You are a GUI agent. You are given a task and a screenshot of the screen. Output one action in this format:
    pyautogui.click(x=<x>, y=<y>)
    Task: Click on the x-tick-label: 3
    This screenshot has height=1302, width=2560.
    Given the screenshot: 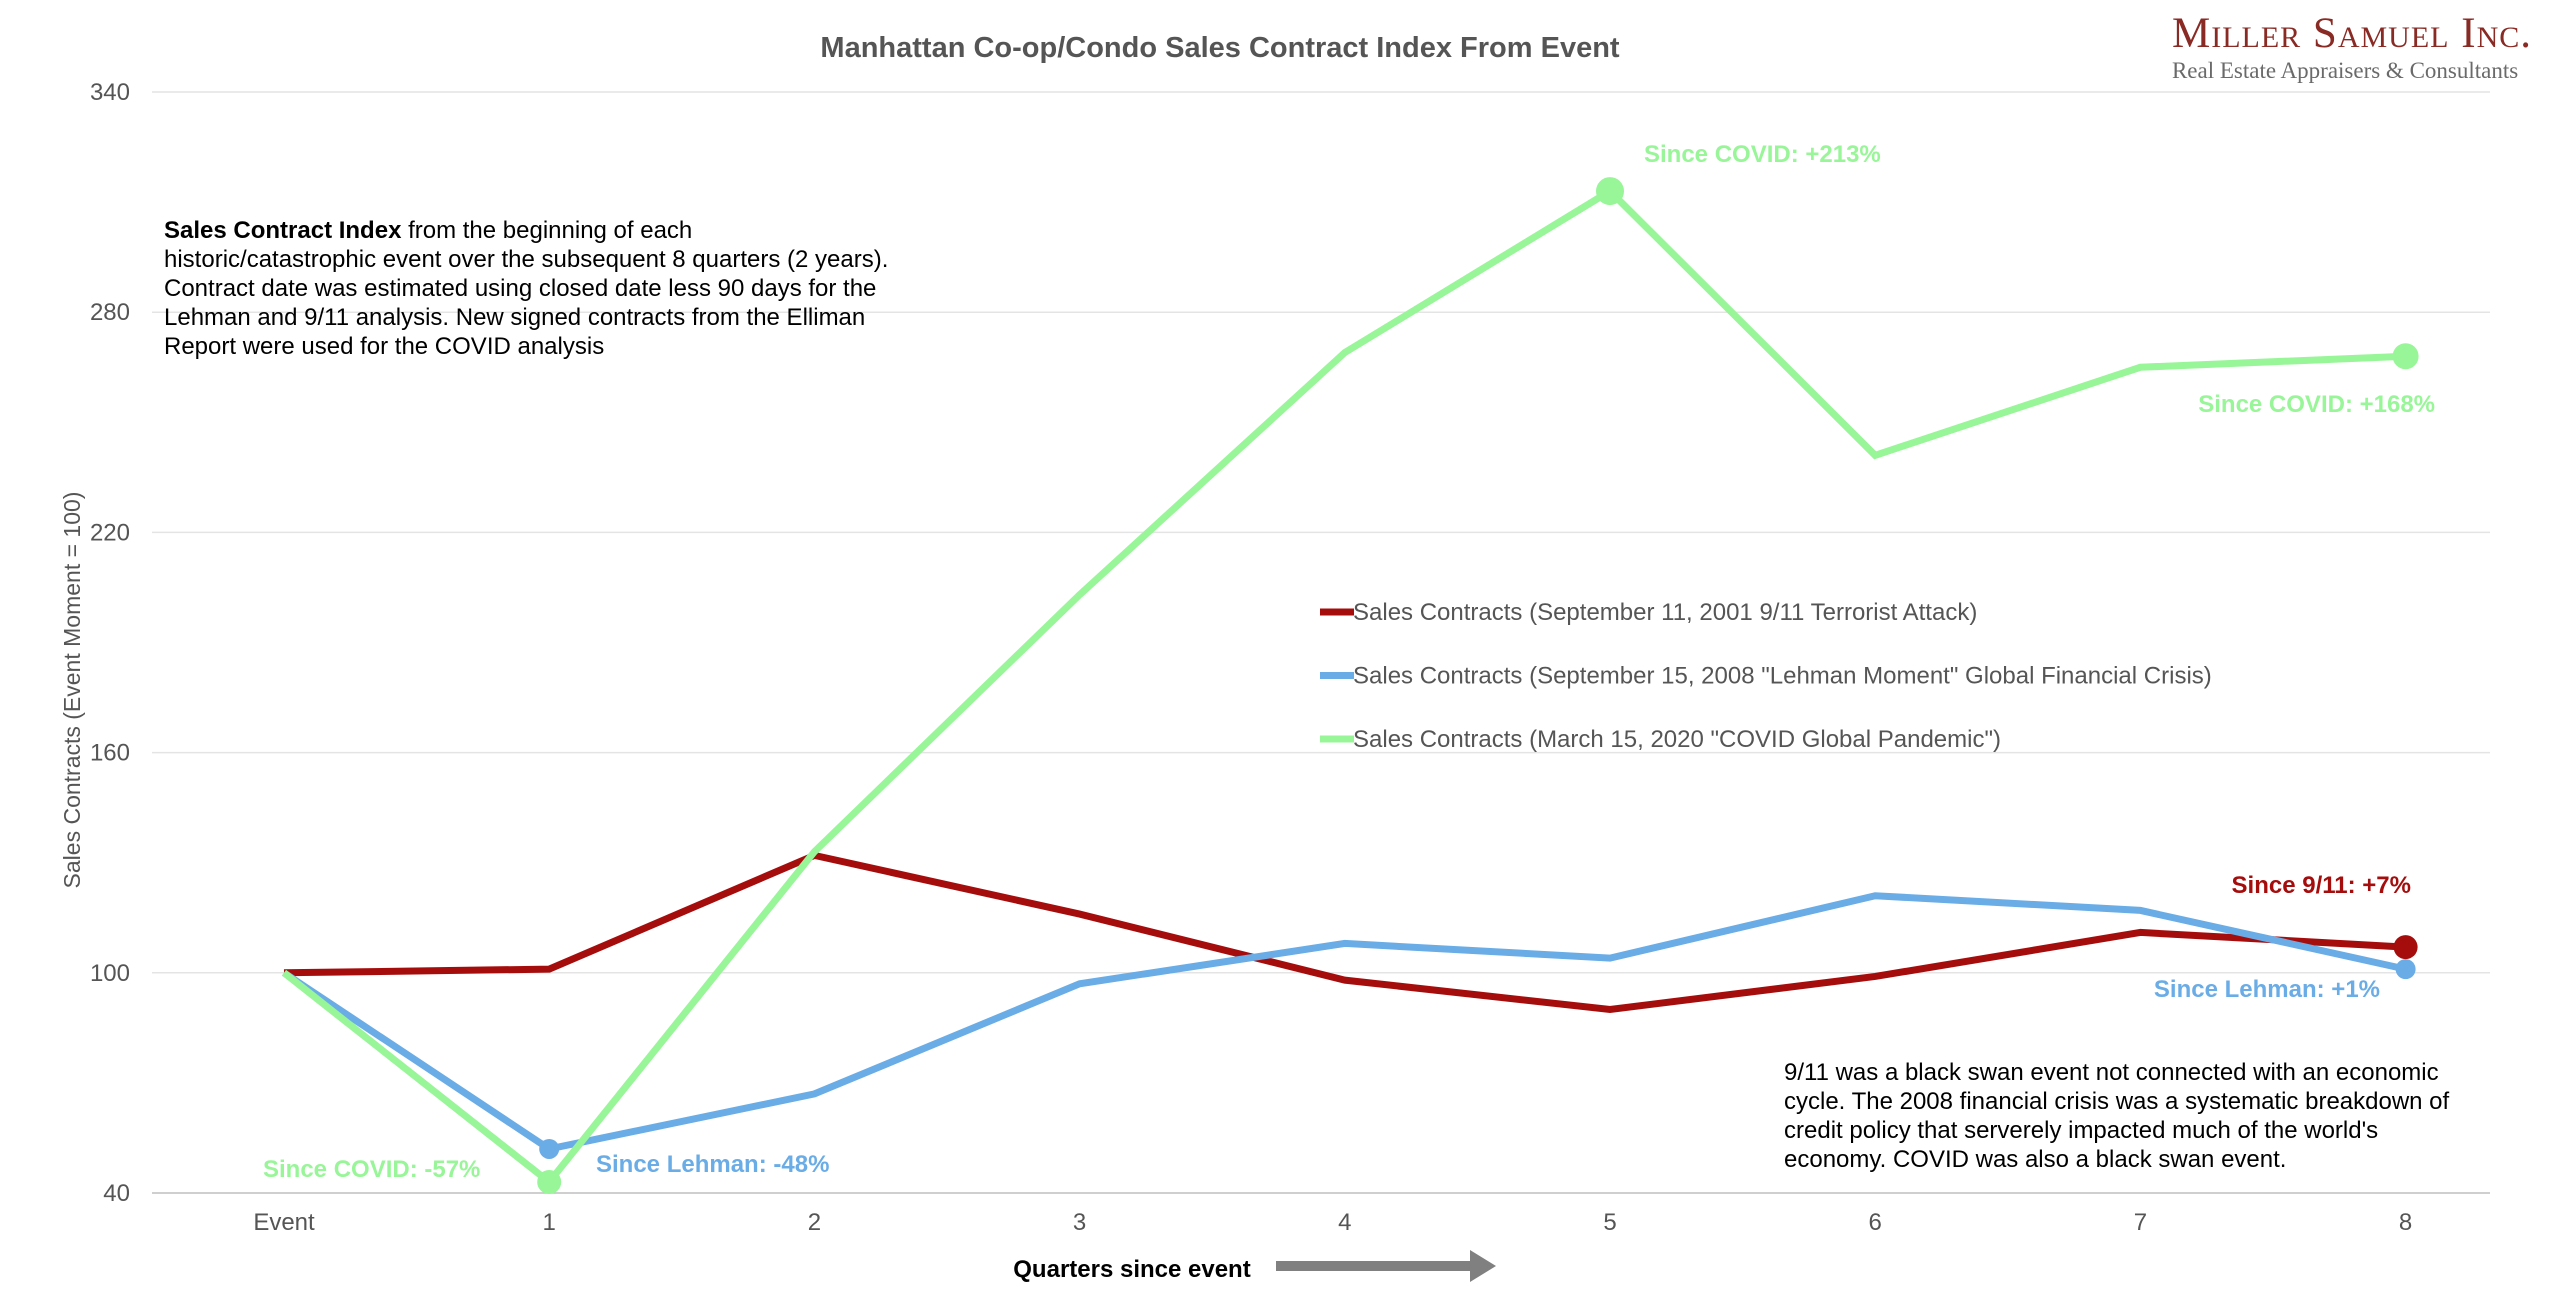 What is the action you would take?
    pyautogui.click(x=1079, y=1222)
    